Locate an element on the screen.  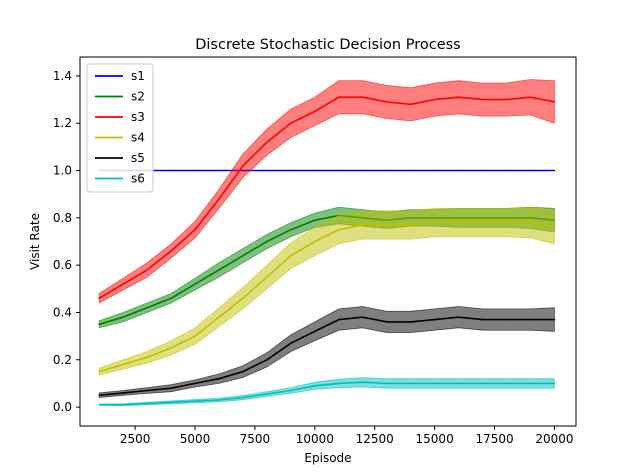
x-tick-label: 17500 is located at coordinates (494, 439).